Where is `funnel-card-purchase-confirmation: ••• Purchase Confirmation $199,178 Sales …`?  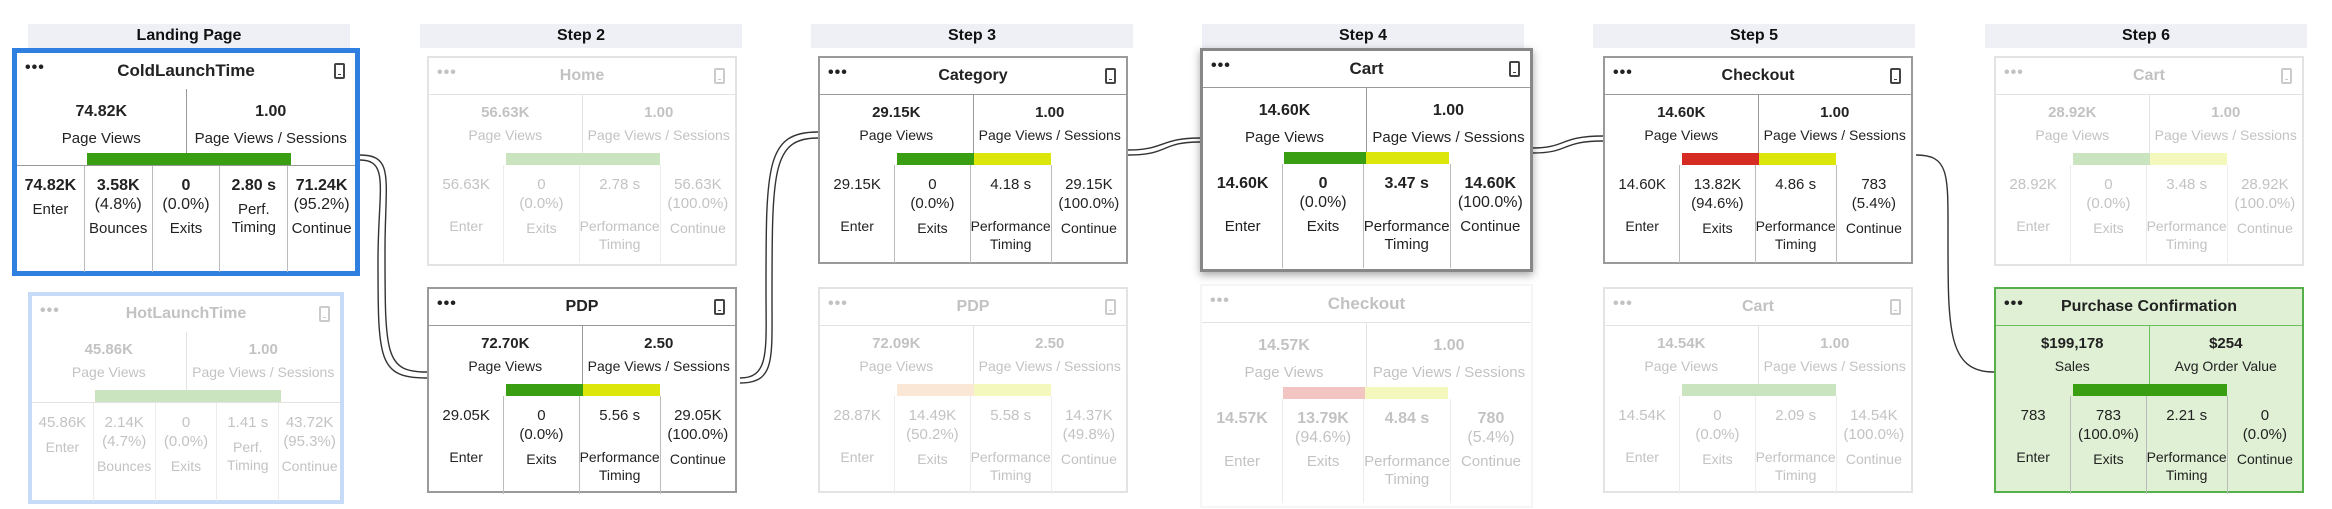 funnel-card-purchase-confirmation: ••• Purchase Confirmation $199,178 Sales … is located at coordinates (2149, 390).